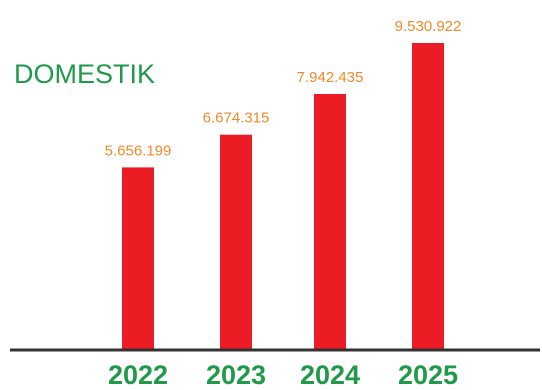 Image resolution: width=542 pixels, height=390 pixels. I want to click on value-label-2022: 5.656.199, so click(138, 150).